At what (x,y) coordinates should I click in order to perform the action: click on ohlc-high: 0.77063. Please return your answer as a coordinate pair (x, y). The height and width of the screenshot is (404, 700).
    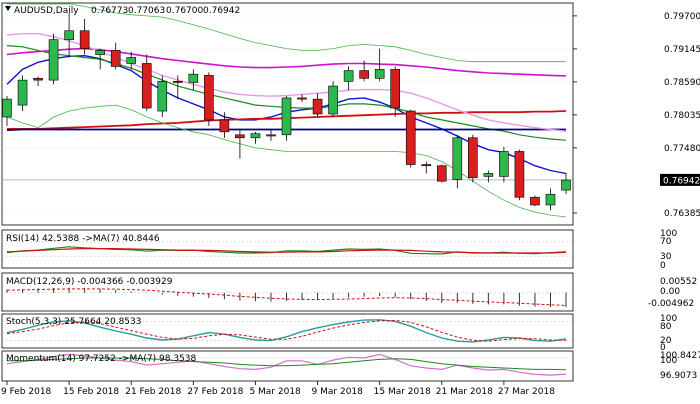
    Looking at the image, I should click on (146, 11).